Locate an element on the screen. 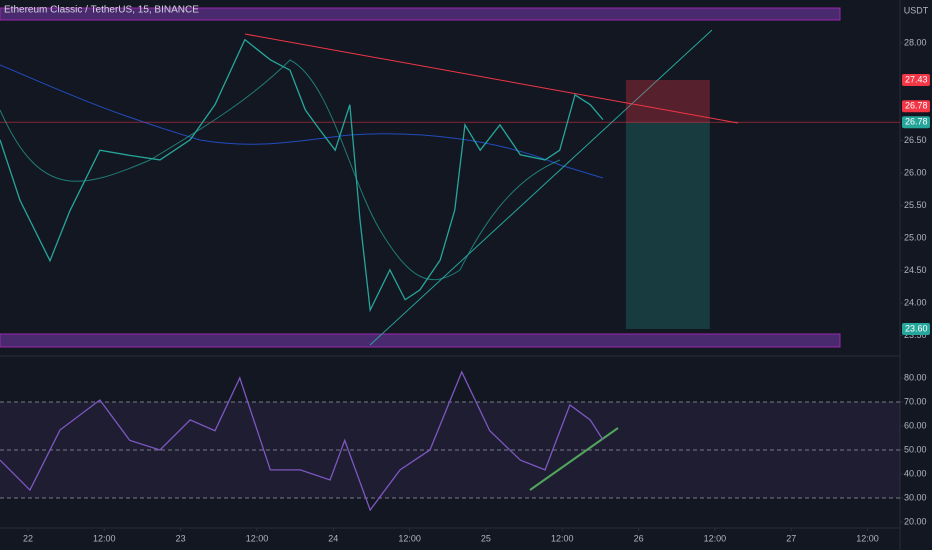  y-tick-label: 24.00 is located at coordinates (915, 302).